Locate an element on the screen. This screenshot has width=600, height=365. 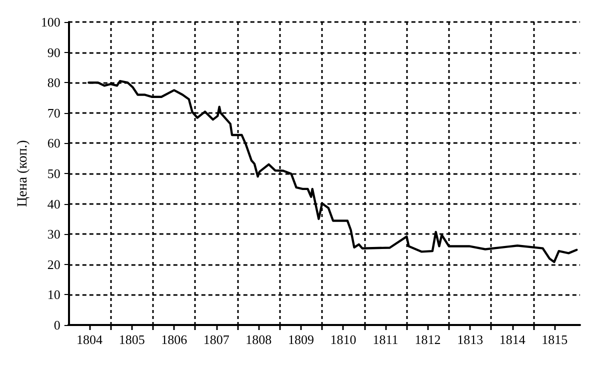
y-tick-label: 70 is located at coordinates (53, 112).